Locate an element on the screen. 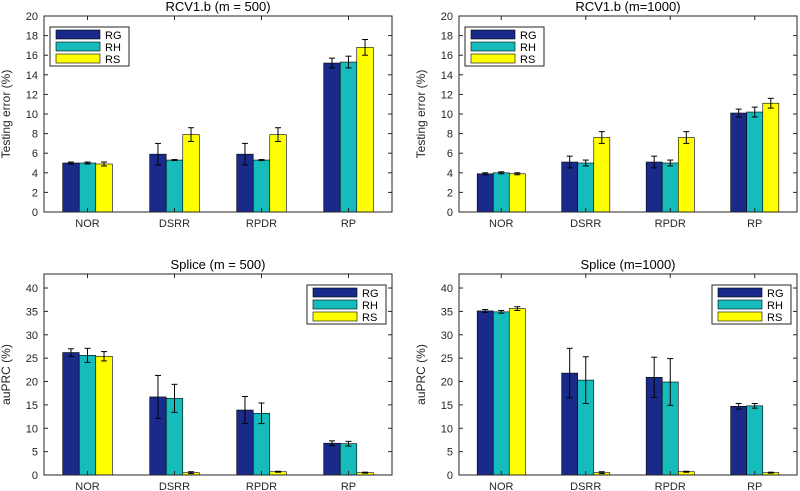 This screenshot has width=800, height=491. y-tick-label: 12 is located at coordinates (447, 95).